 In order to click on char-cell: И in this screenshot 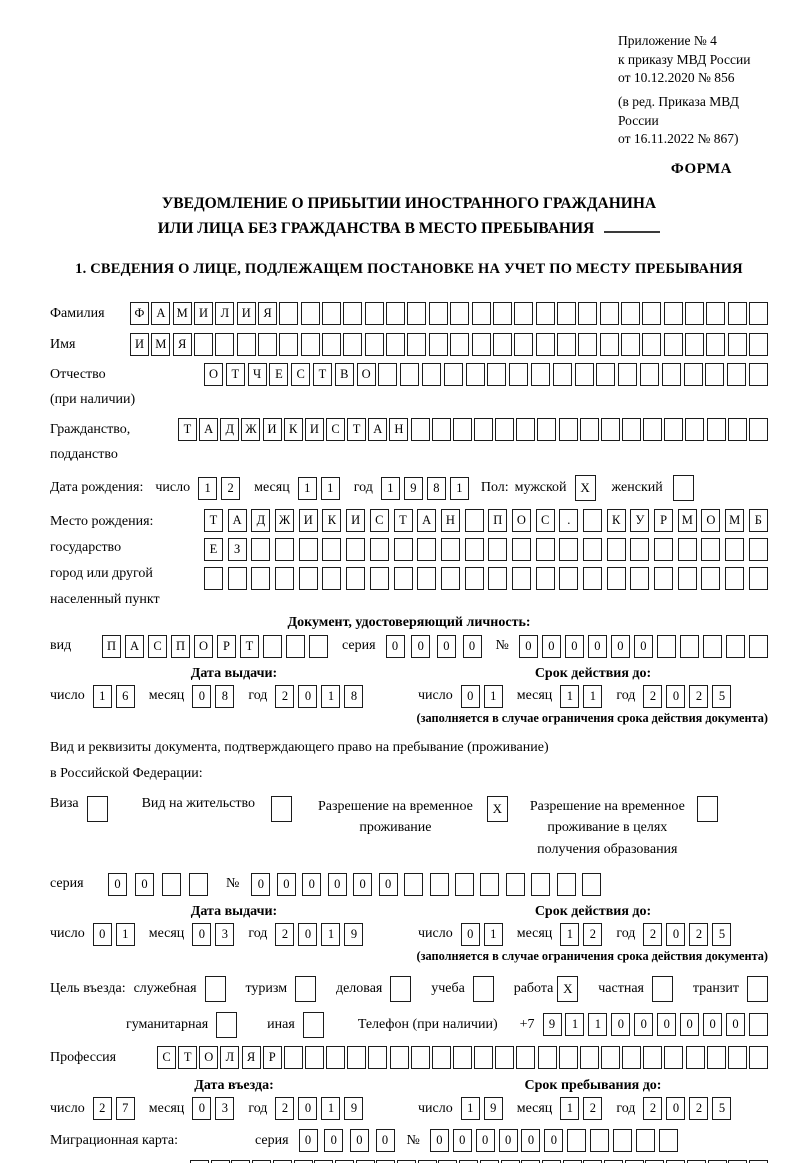, I will do `click(356, 521)`.